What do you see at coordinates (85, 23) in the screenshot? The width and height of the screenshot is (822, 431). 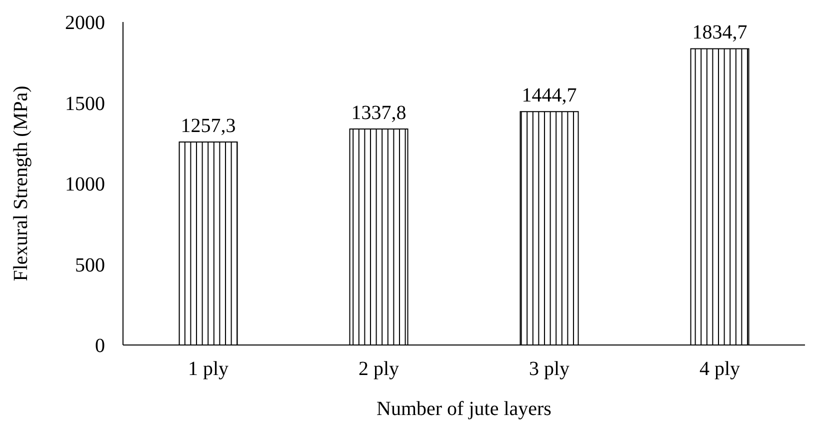 I see `y-tick-label: 2000` at bounding box center [85, 23].